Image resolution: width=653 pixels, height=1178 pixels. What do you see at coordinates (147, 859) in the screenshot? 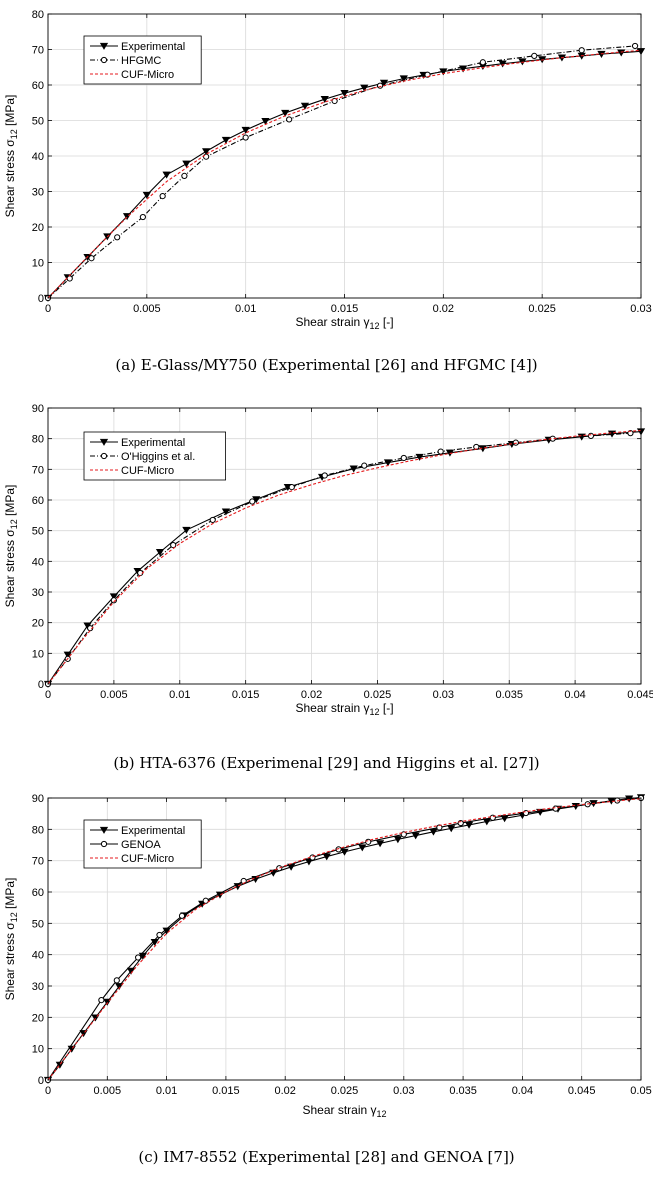
I see `legend-label-cuf-micro: CUF-Micro` at bounding box center [147, 859].